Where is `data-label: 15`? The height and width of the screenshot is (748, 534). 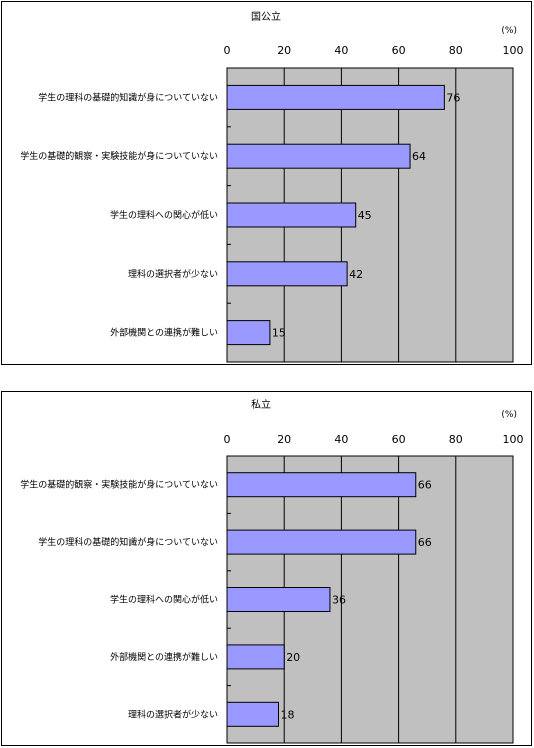 data-label: 15 is located at coordinates (279, 333).